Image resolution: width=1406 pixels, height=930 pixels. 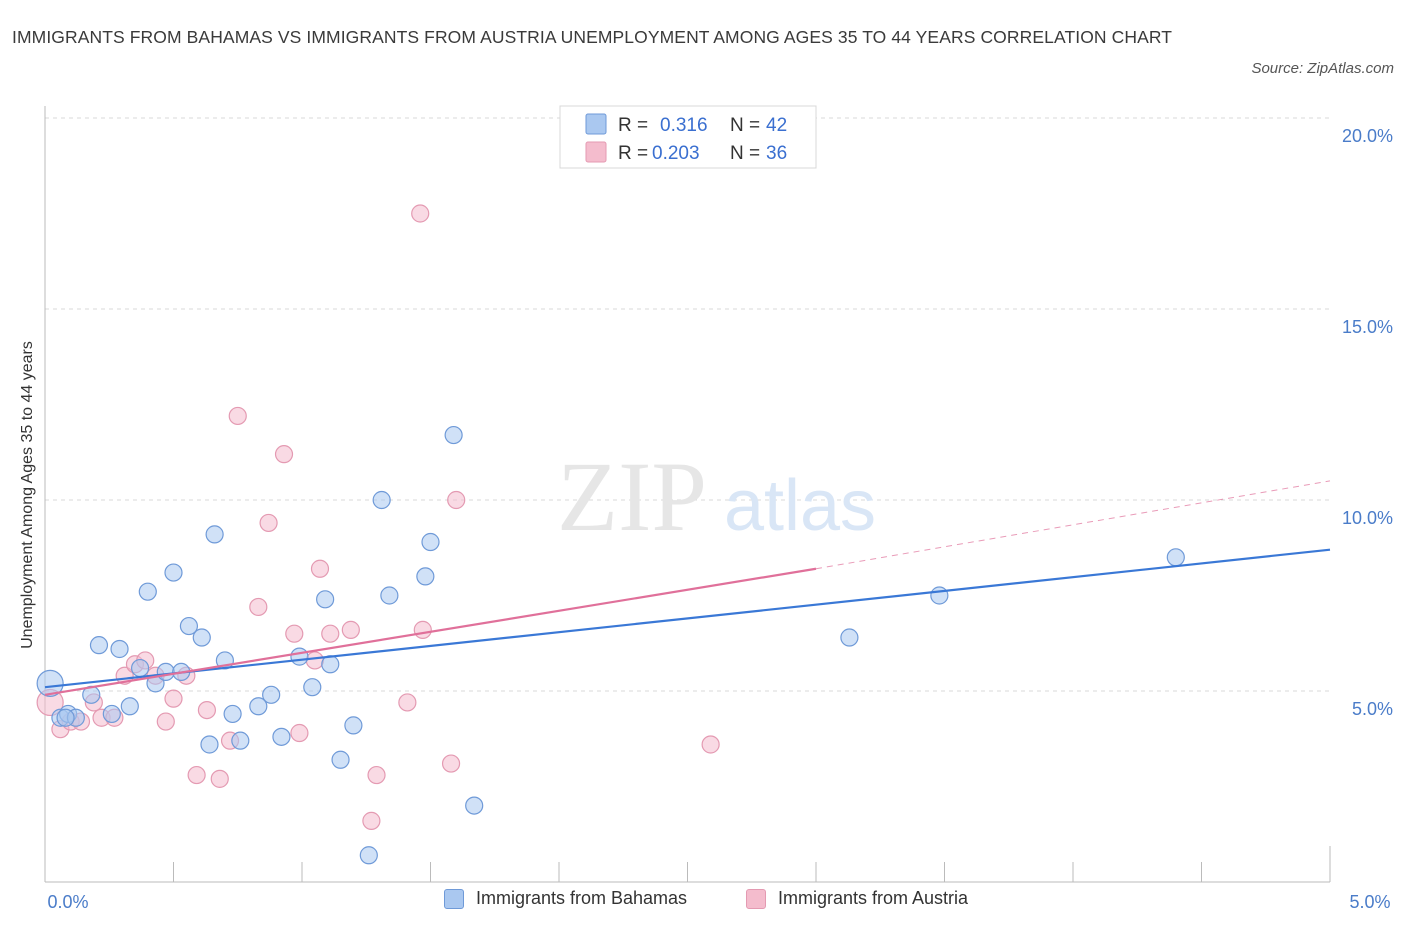 I want to click on austria-n-value: 36, so click(x=776, y=153).